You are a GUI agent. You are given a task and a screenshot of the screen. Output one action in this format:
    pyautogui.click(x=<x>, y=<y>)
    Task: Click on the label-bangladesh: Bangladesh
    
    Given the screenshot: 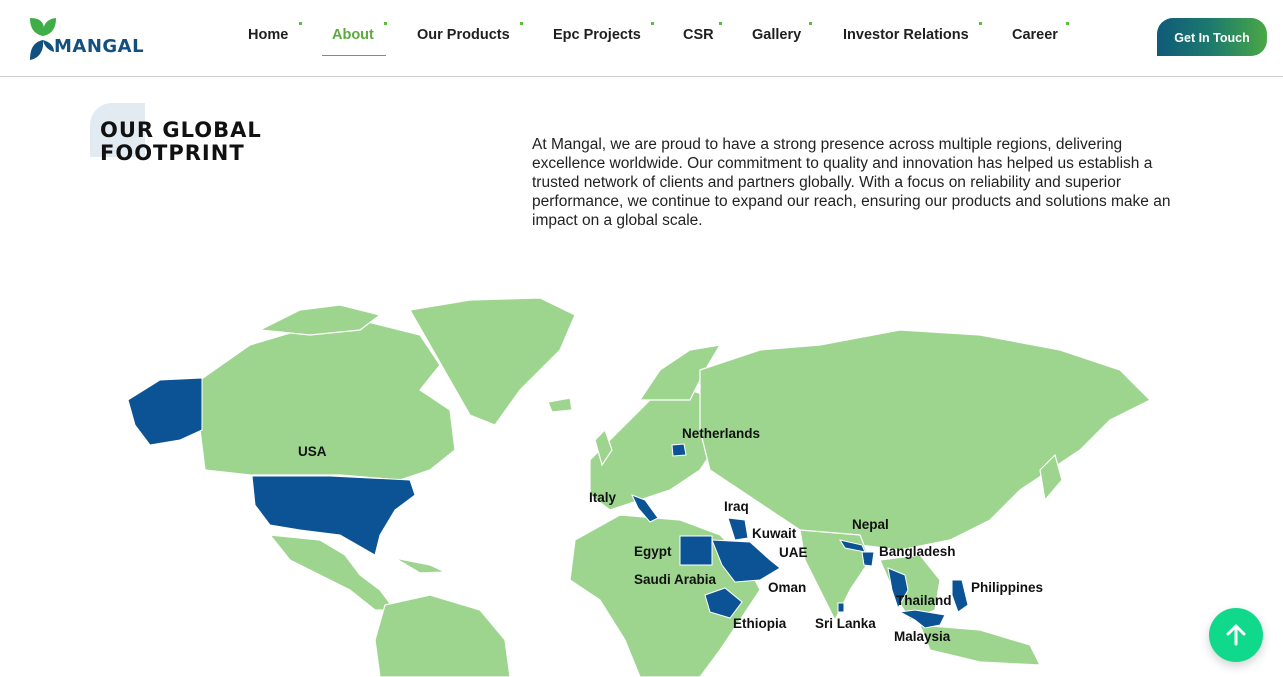 What is the action you would take?
    pyautogui.click(x=917, y=551)
    